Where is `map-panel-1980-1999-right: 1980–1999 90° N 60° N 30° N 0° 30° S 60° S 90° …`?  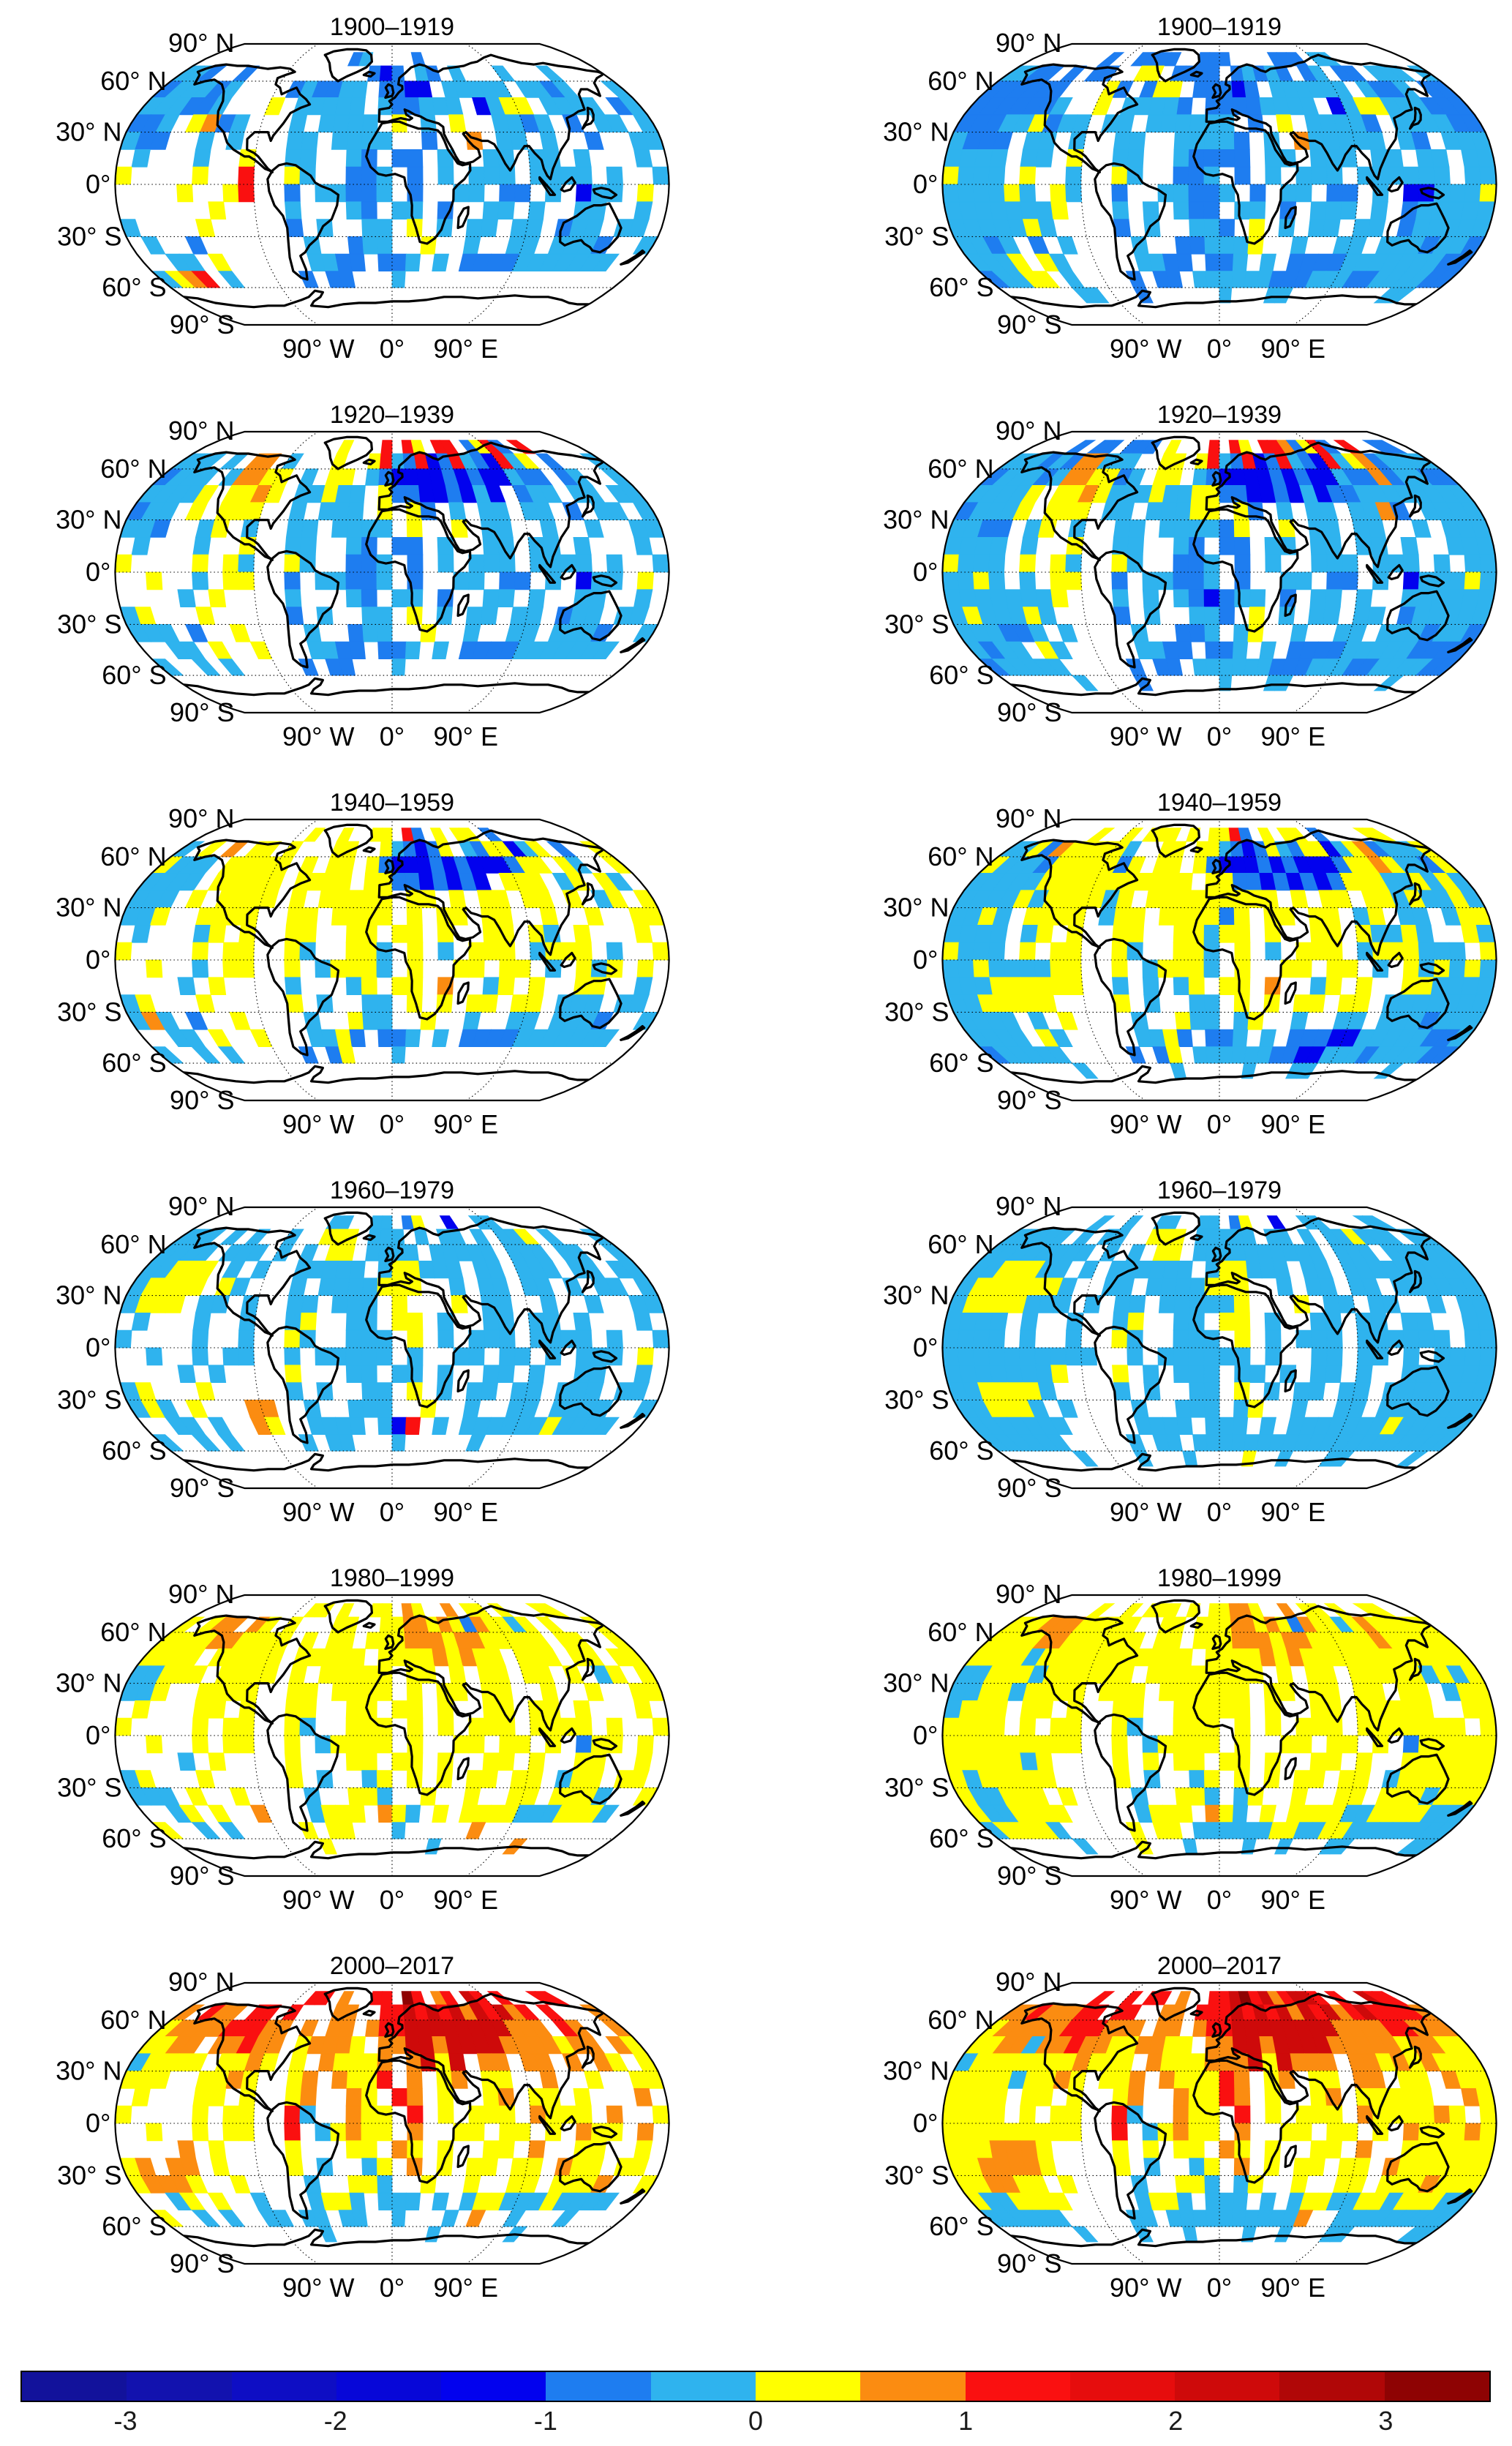 map-panel-1980-1999-right: 1980–1999 90° N 60° N 30° N 0° 30° S 60° S 90° … is located at coordinates (1134, 1745).